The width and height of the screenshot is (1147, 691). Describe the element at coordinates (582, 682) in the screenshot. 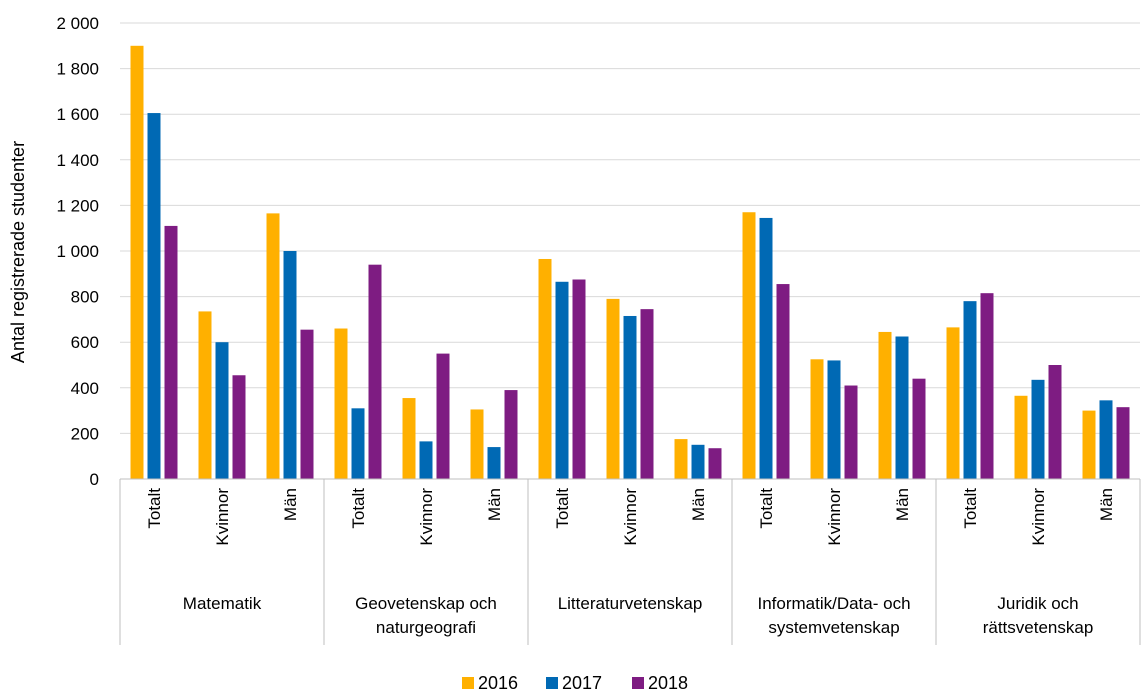

I see `legend-label: 2017` at that location.